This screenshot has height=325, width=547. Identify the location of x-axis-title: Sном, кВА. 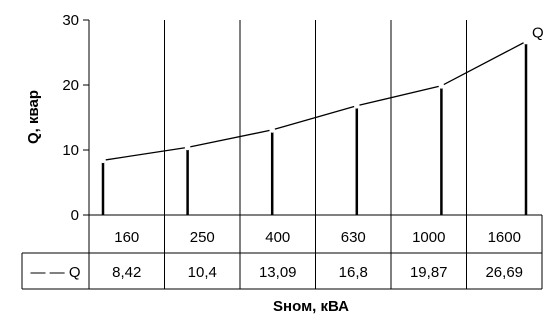
(311, 306).